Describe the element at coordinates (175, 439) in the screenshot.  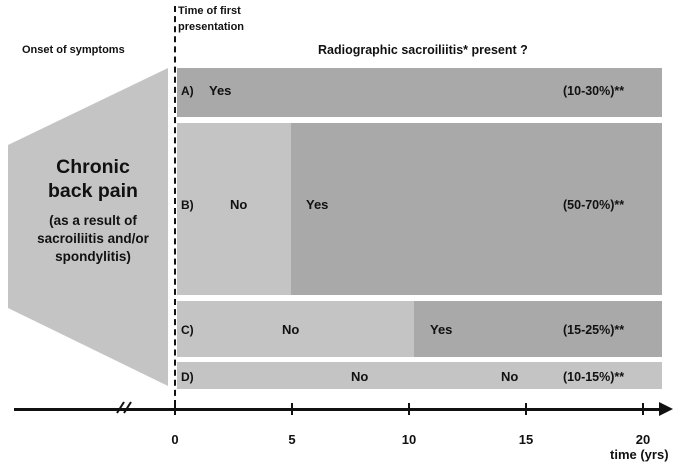
I see `axis-tick-label-0: 0` at that location.